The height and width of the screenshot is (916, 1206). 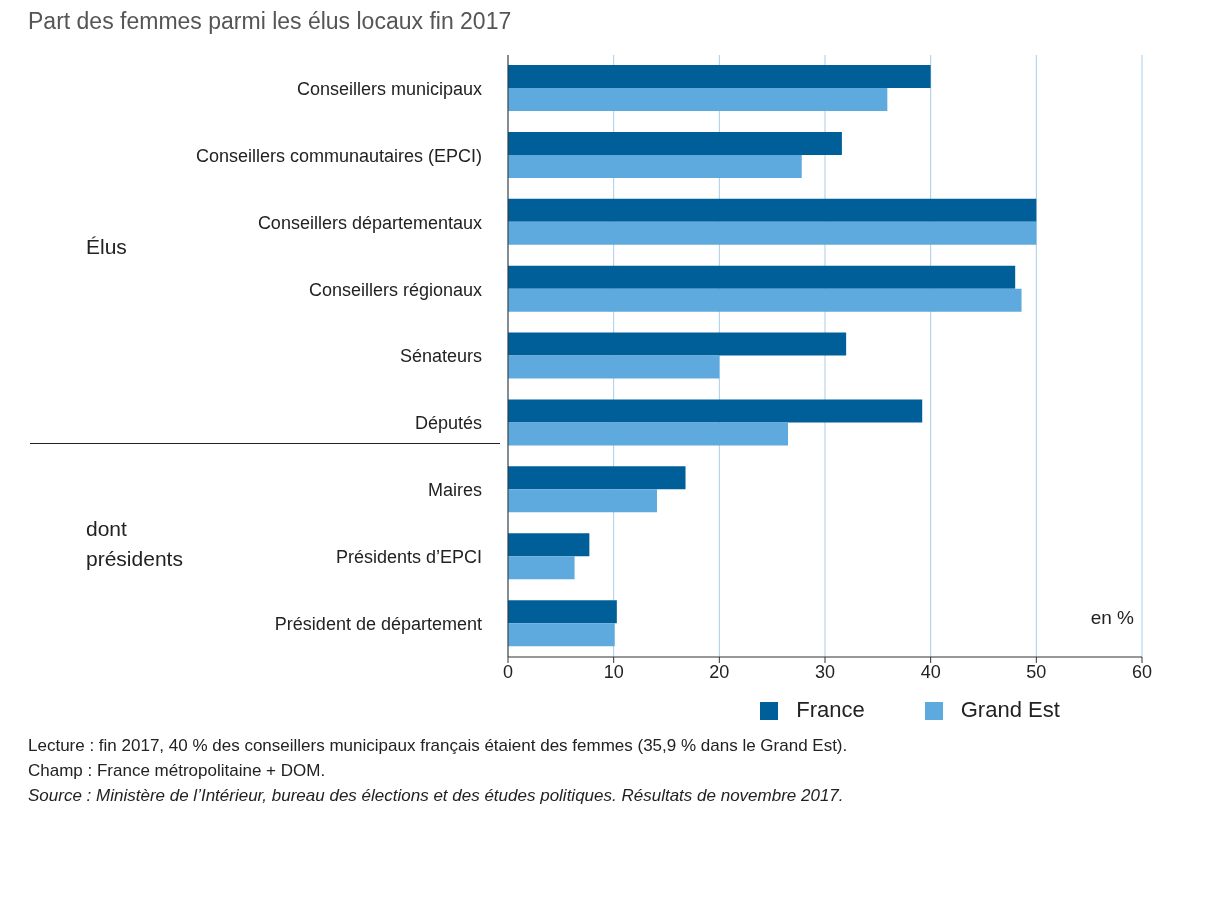 I want to click on x-tick-label: 10, so click(x=613, y=671).